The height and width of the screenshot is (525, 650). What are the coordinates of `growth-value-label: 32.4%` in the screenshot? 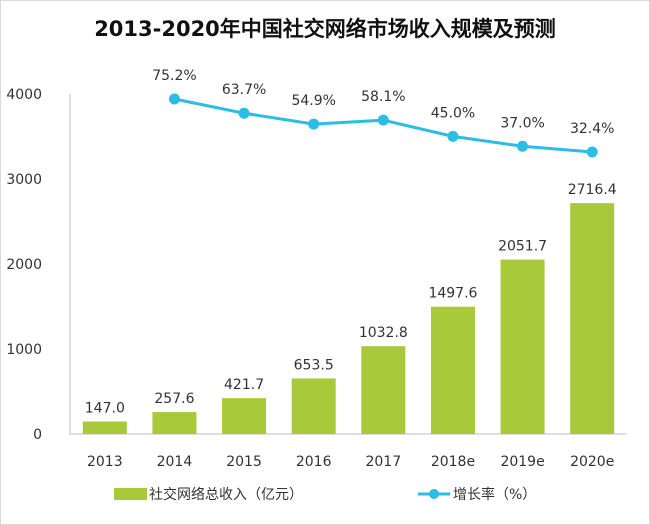 It's located at (592, 129).